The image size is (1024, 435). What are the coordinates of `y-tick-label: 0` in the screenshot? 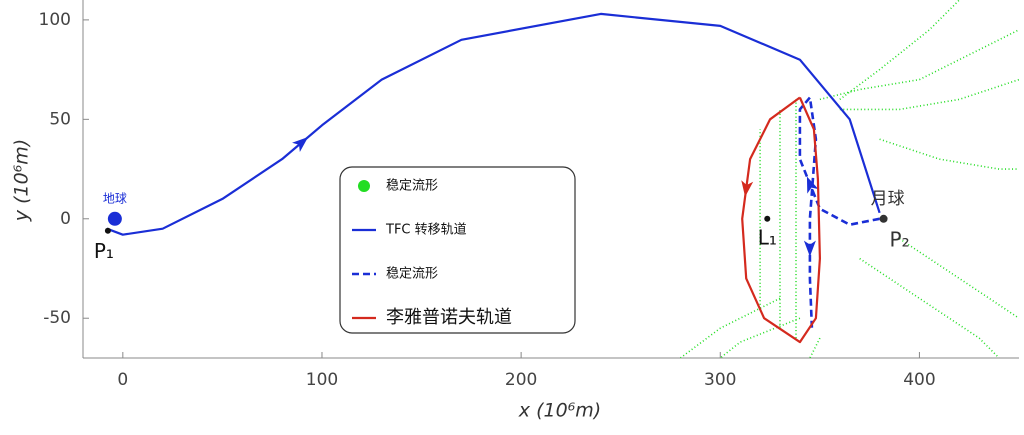 It's located at (65, 219).